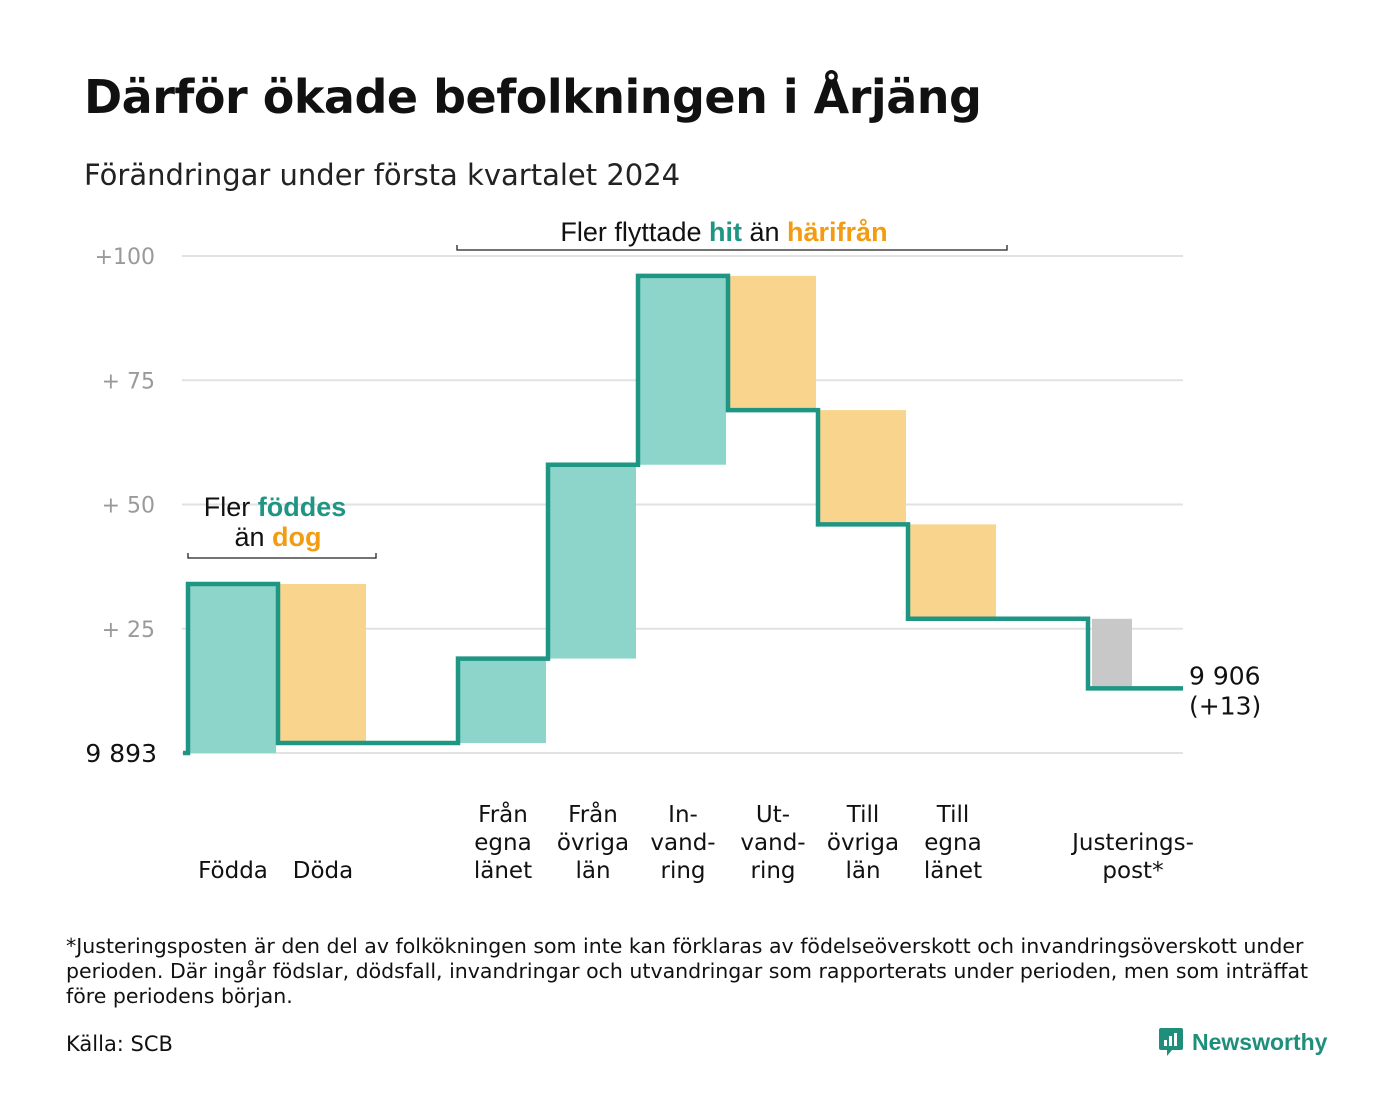 The height and width of the screenshot is (1120, 1400). Describe the element at coordinates (773, 815) in the screenshot. I see `x-axis-label: Ut-` at that location.